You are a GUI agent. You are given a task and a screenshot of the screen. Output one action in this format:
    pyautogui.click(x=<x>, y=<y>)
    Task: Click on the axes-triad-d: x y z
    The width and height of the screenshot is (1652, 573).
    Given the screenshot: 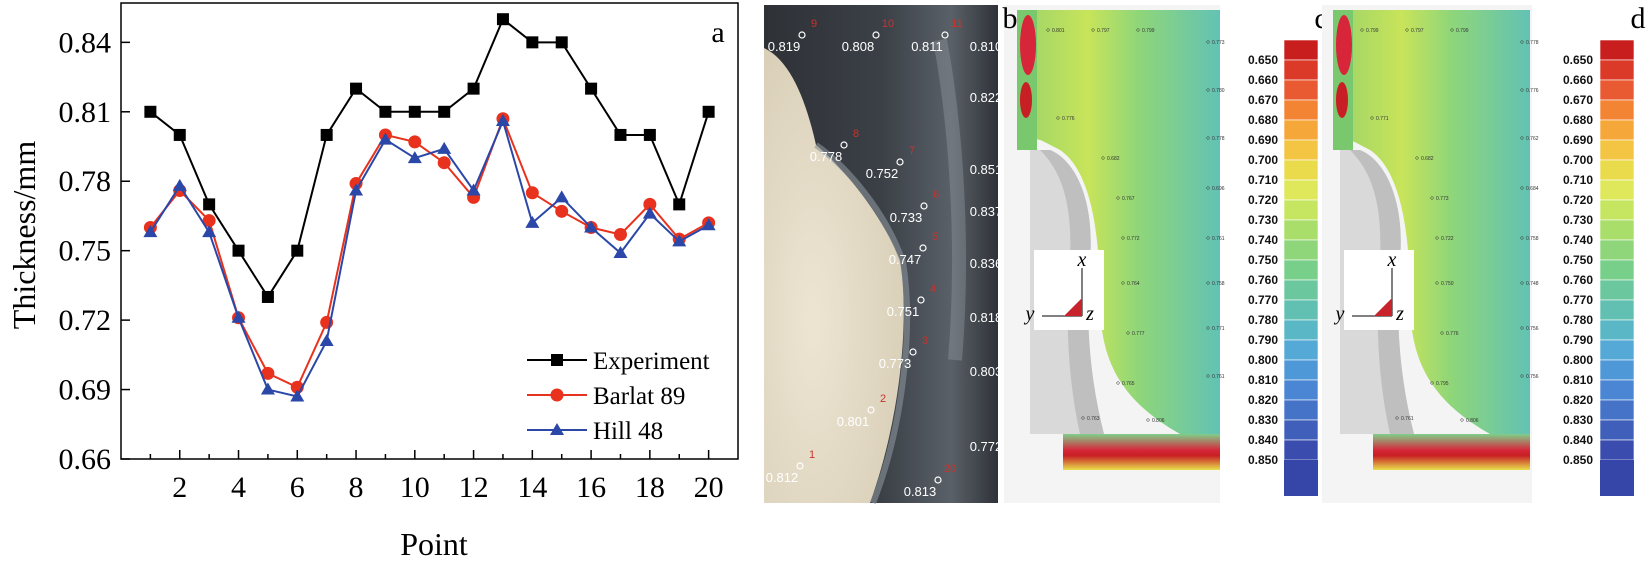 What is the action you would take?
    pyautogui.click(x=1374, y=289)
    